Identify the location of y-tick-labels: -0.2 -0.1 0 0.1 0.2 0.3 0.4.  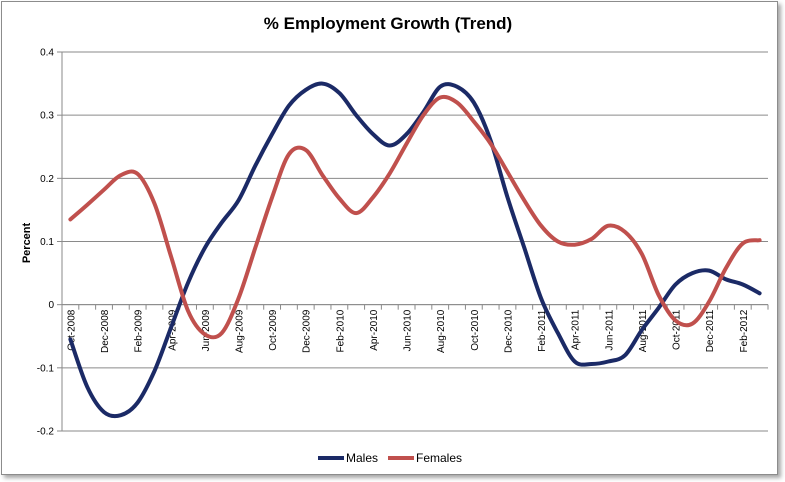
(49, 243).